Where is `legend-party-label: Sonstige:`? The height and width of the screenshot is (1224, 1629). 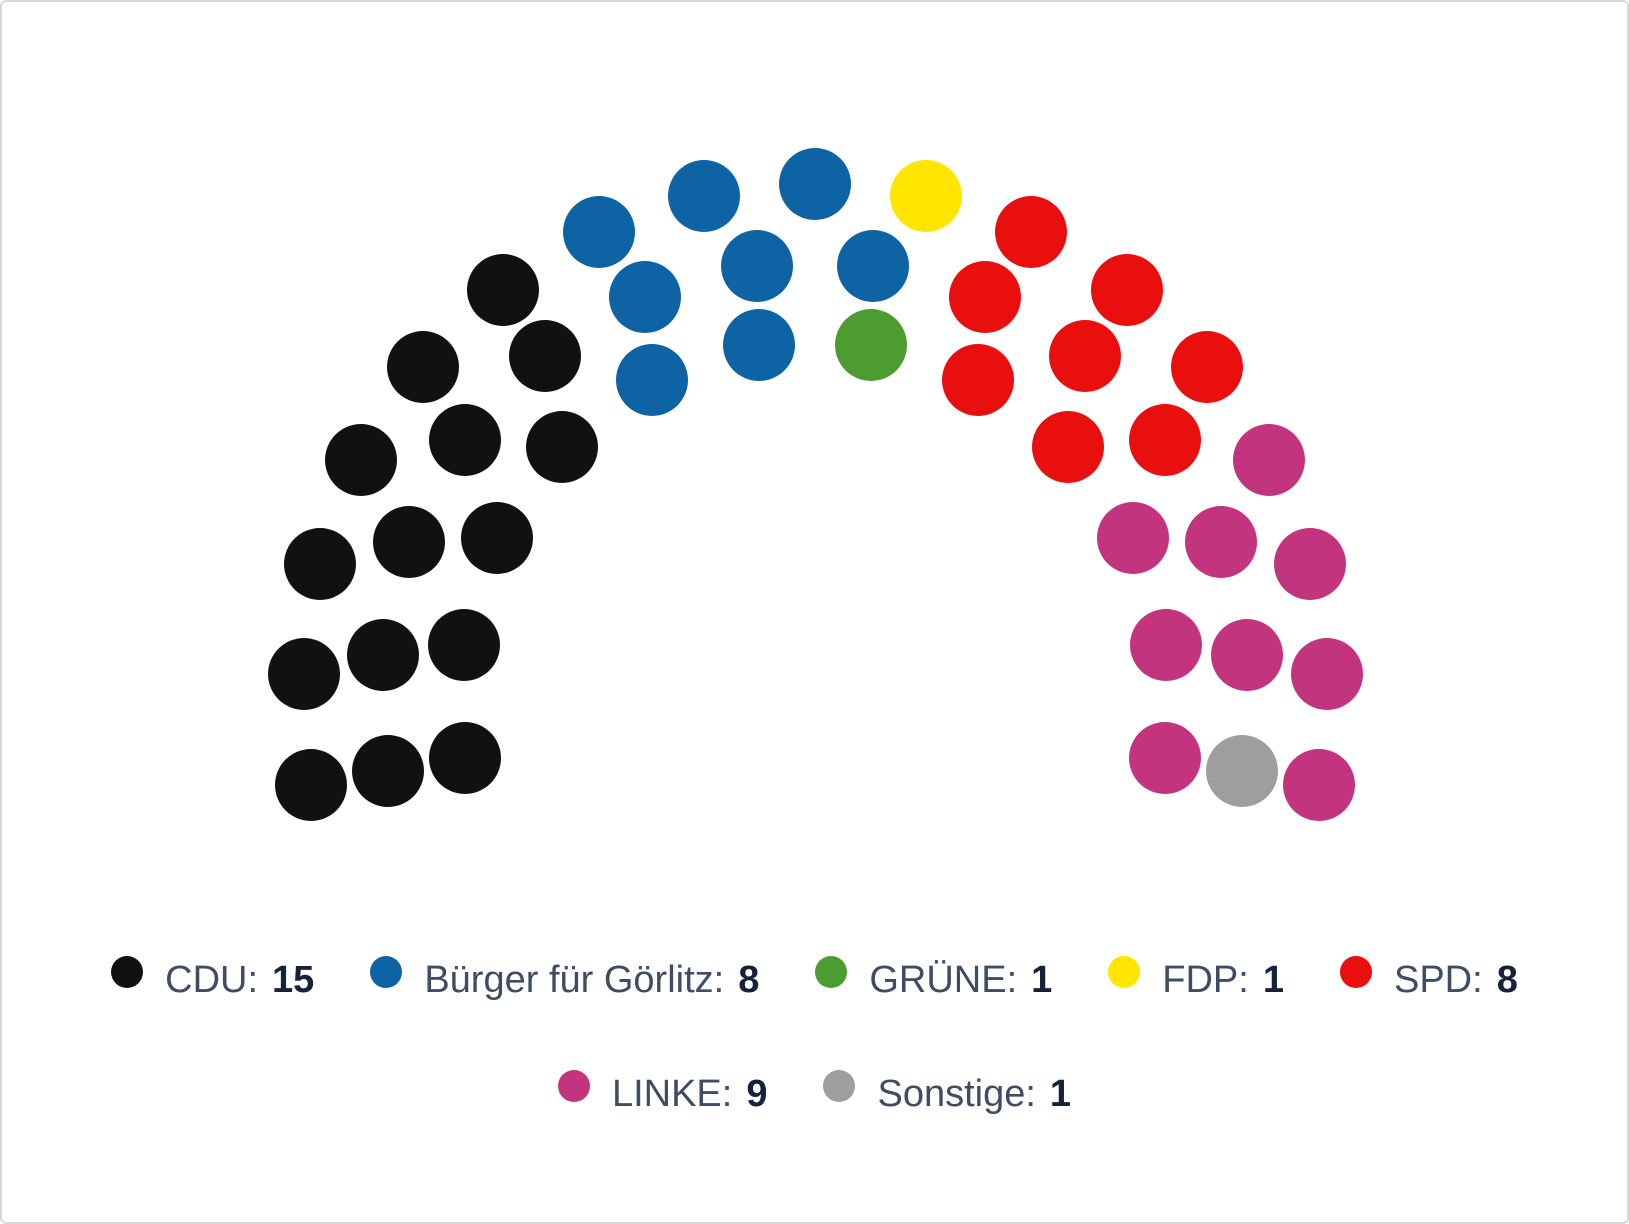
legend-party-label: Sonstige: is located at coordinates (956, 1093).